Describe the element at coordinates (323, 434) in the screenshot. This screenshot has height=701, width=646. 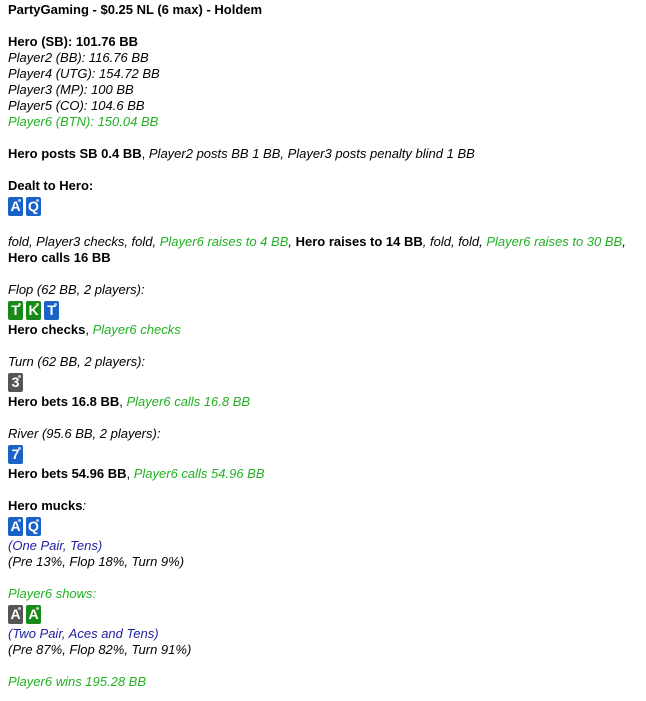
I see `action-line: River (95.6 BB, 2 players):` at that location.